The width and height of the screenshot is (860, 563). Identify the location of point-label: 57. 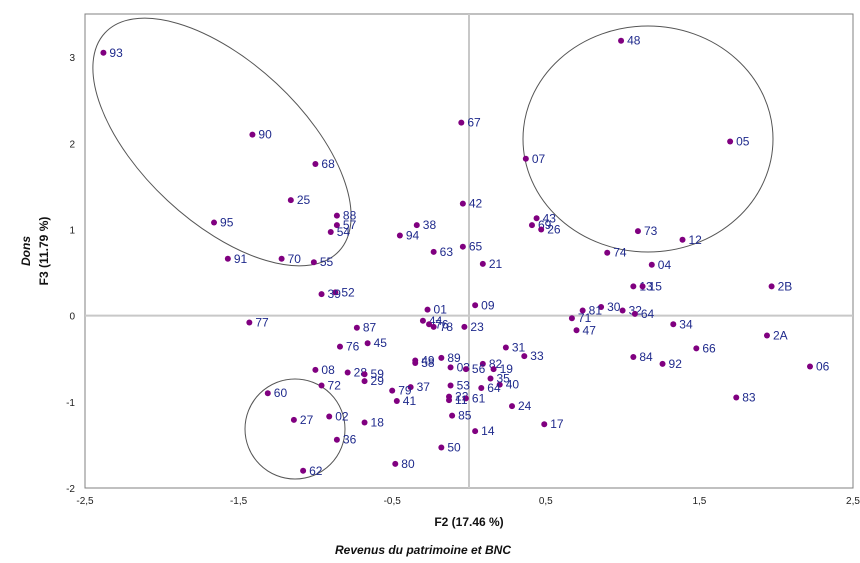
(350, 225).